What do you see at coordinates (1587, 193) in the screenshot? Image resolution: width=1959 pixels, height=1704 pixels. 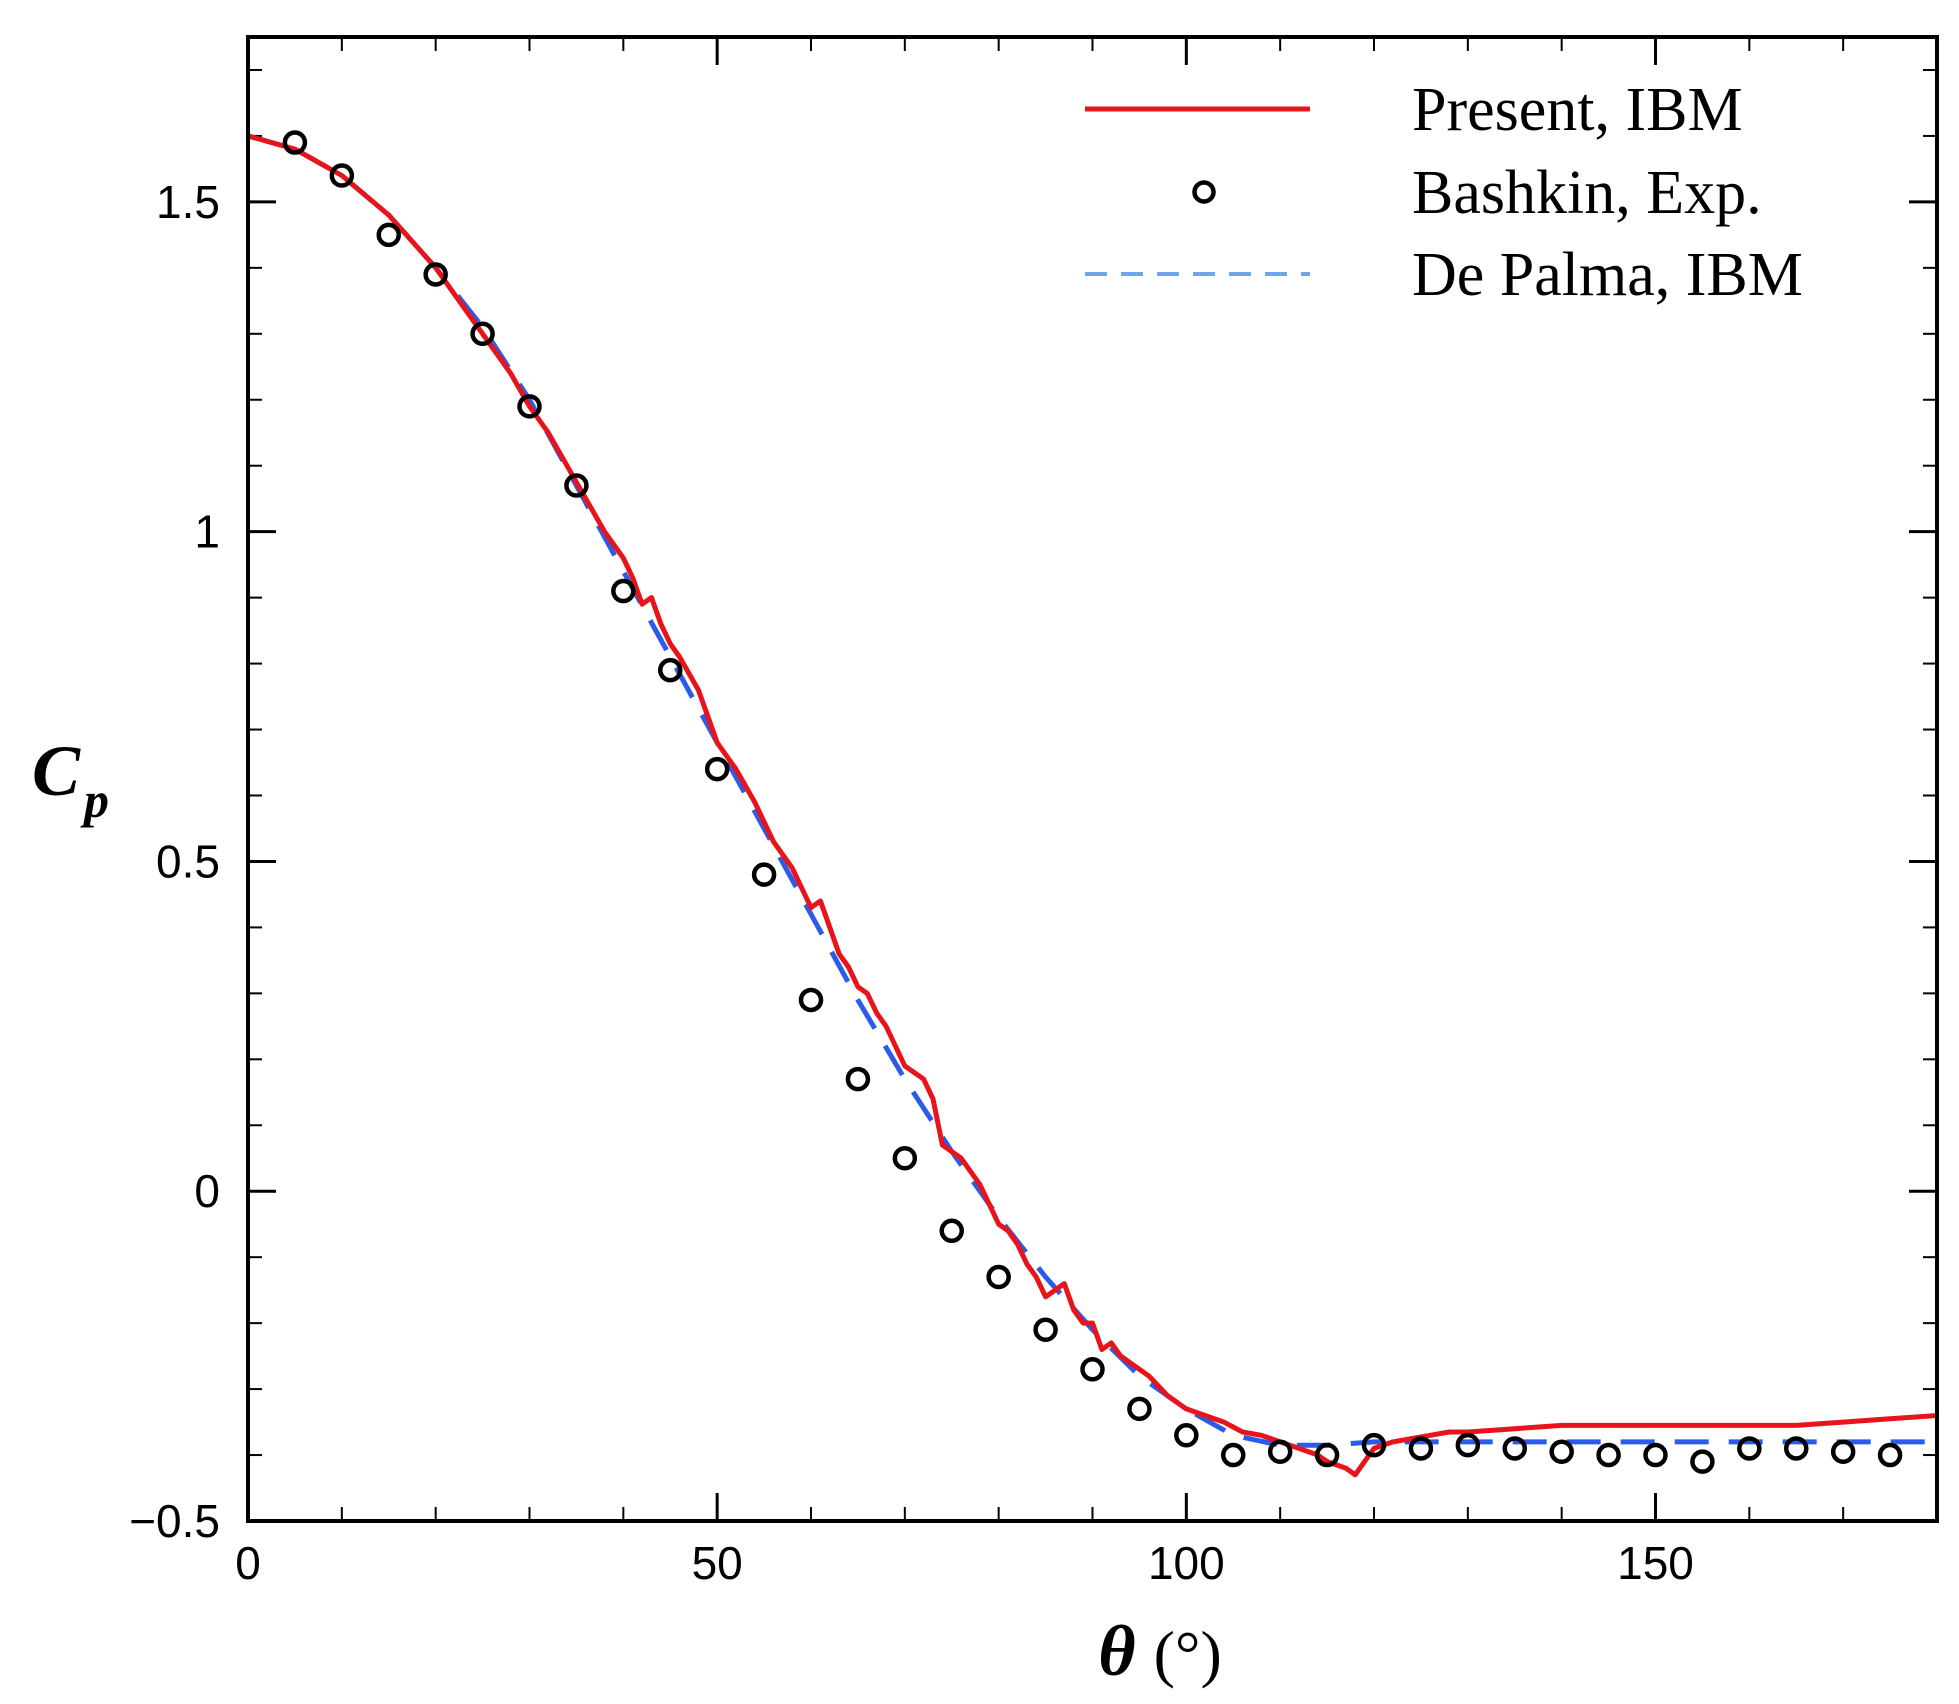 I see `legend-label-bashkin: Bashkin, Exp.` at bounding box center [1587, 193].